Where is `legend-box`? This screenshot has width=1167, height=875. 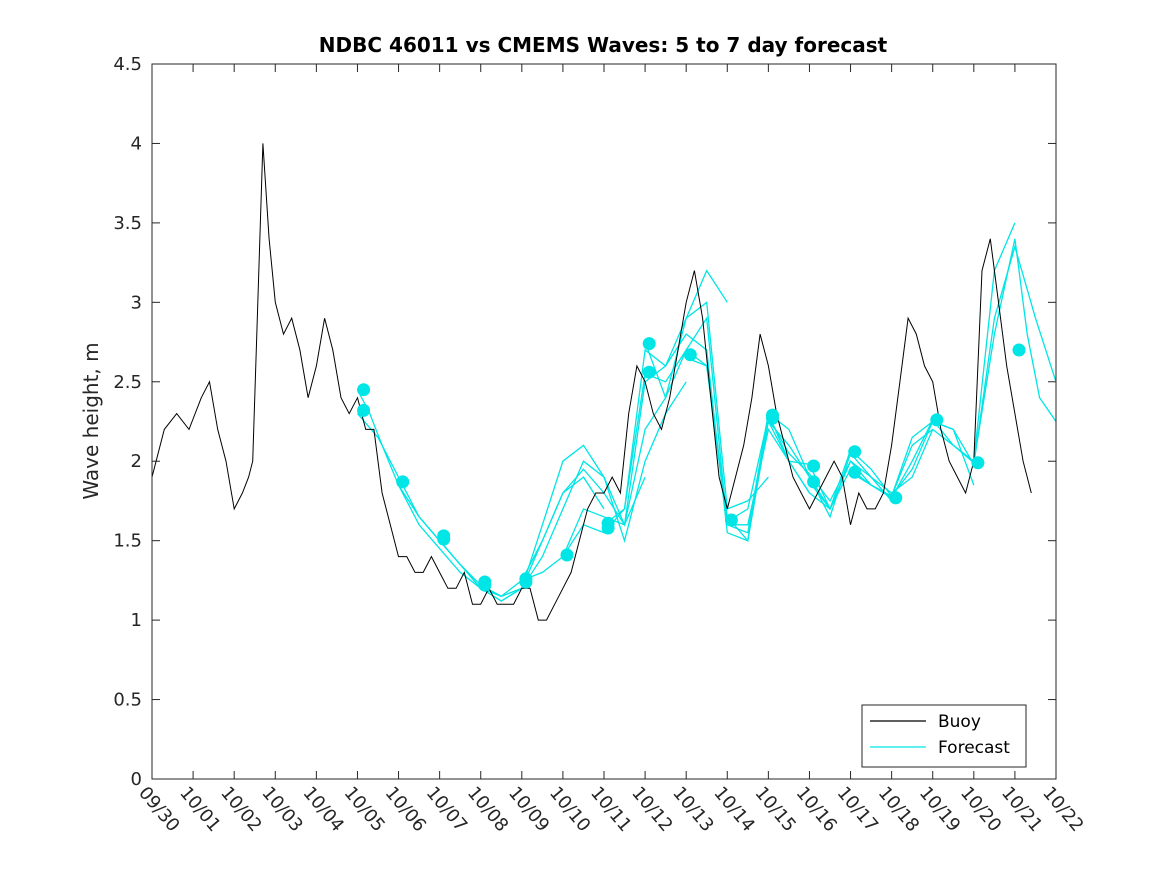 legend-box is located at coordinates (944, 736).